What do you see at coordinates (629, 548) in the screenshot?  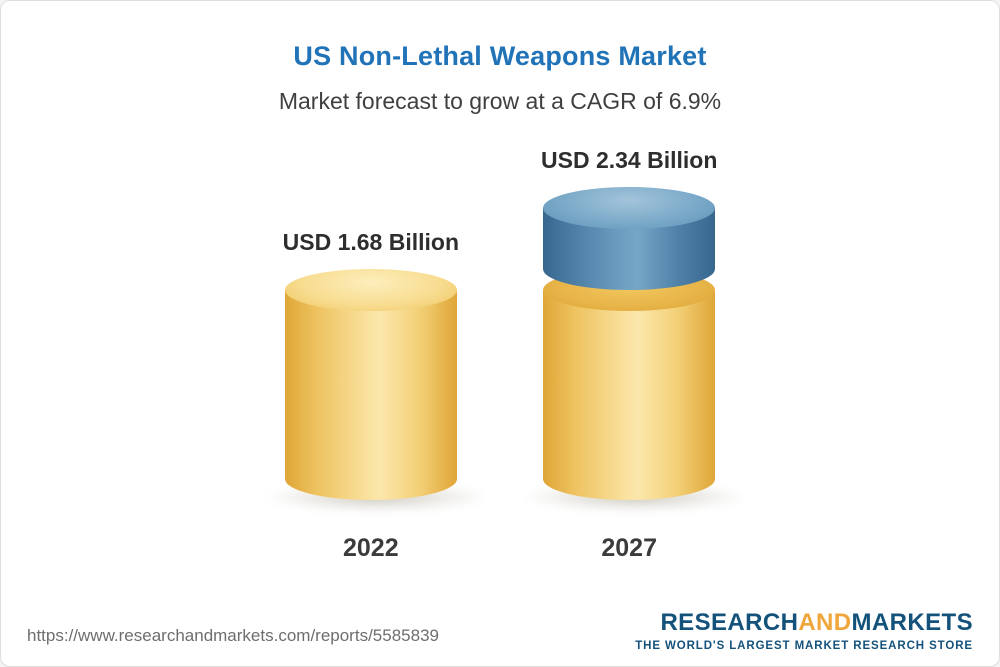 I see `category-label-2027: 2027` at bounding box center [629, 548].